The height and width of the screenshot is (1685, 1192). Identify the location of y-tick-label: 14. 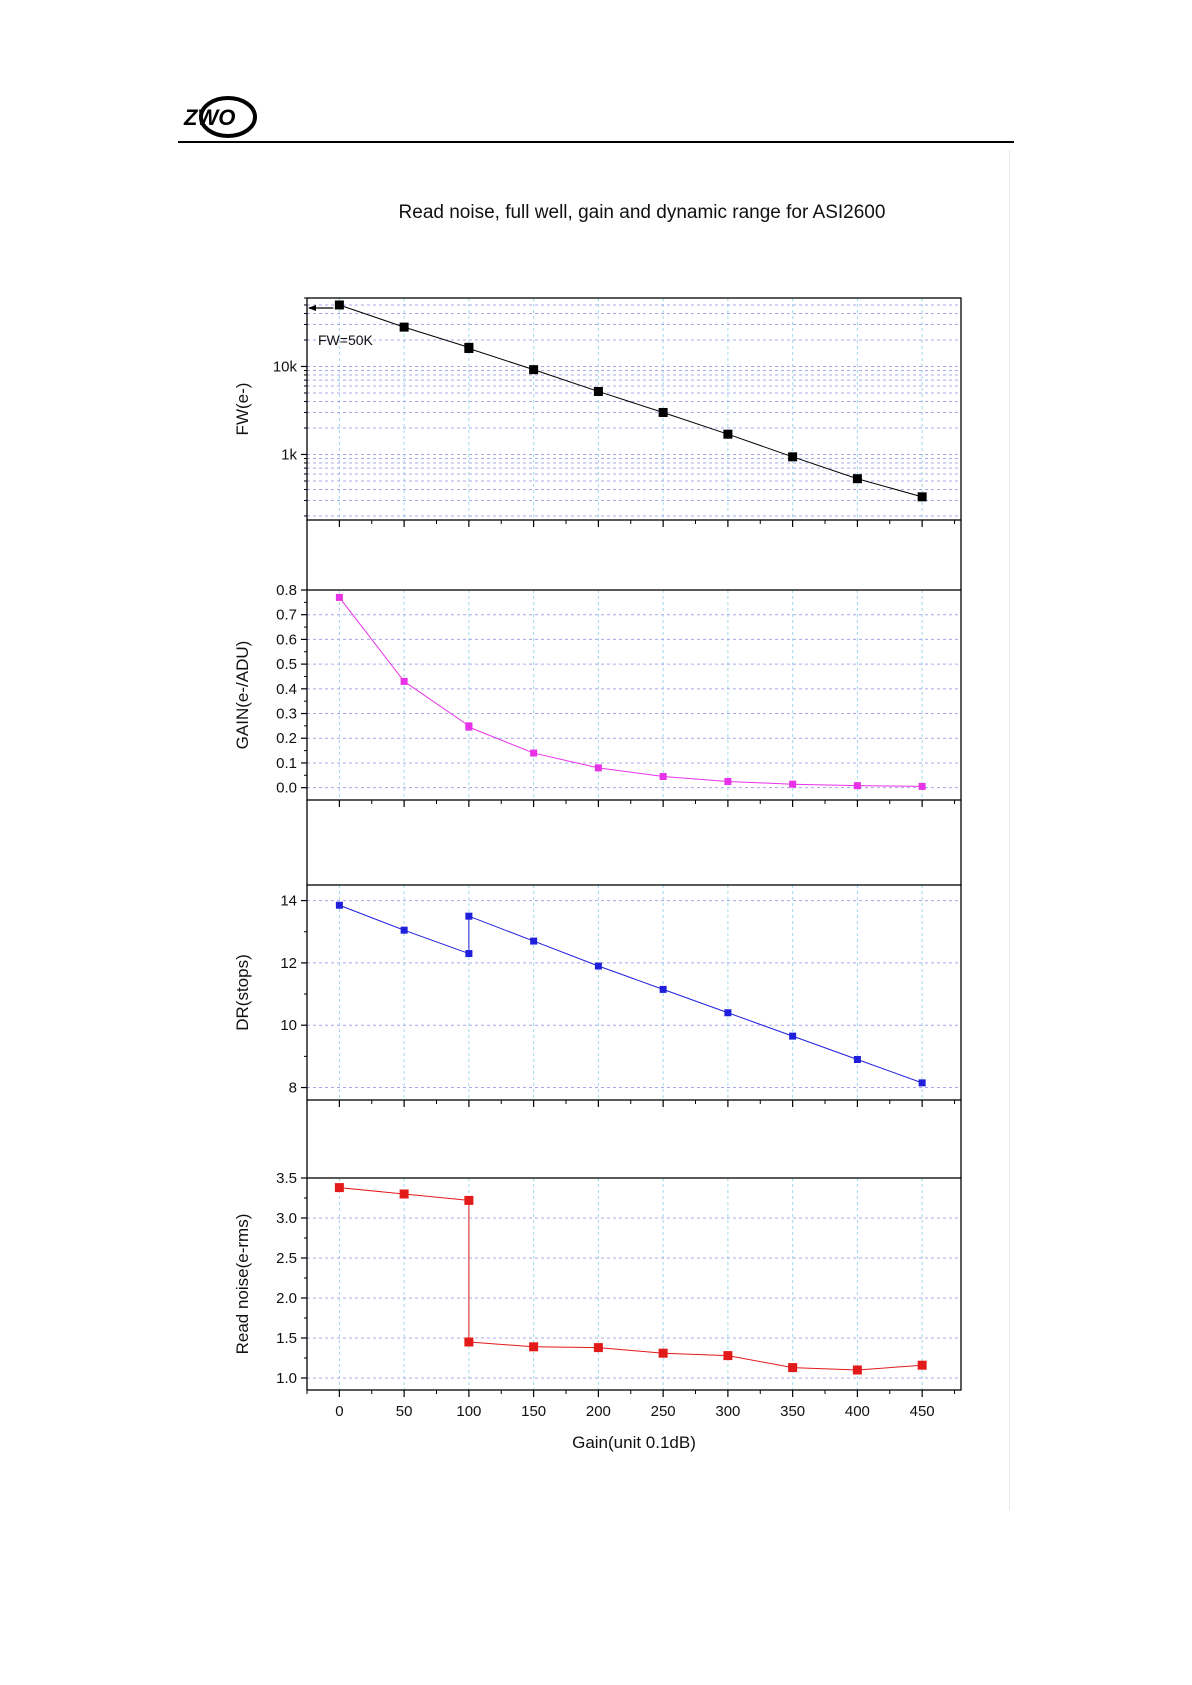
(288, 901).